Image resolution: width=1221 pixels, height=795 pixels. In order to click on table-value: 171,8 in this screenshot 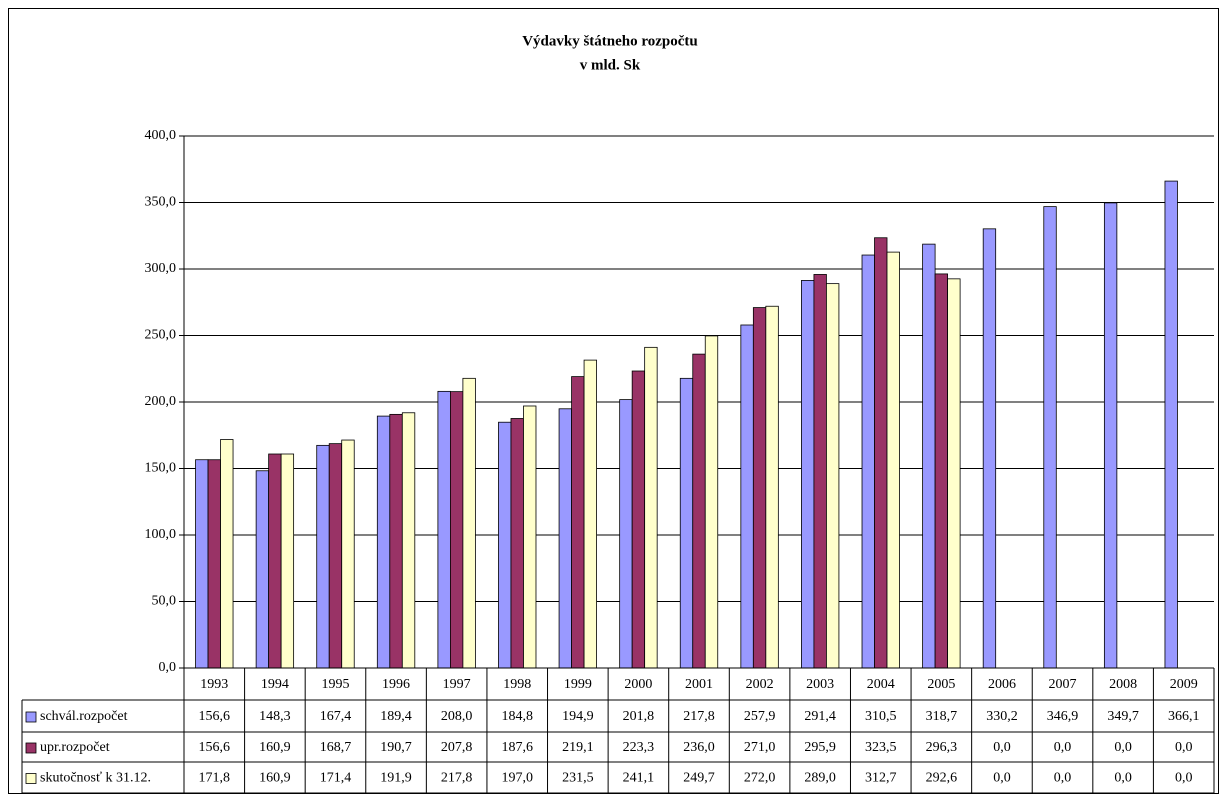, I will do `click(215, 778)`.